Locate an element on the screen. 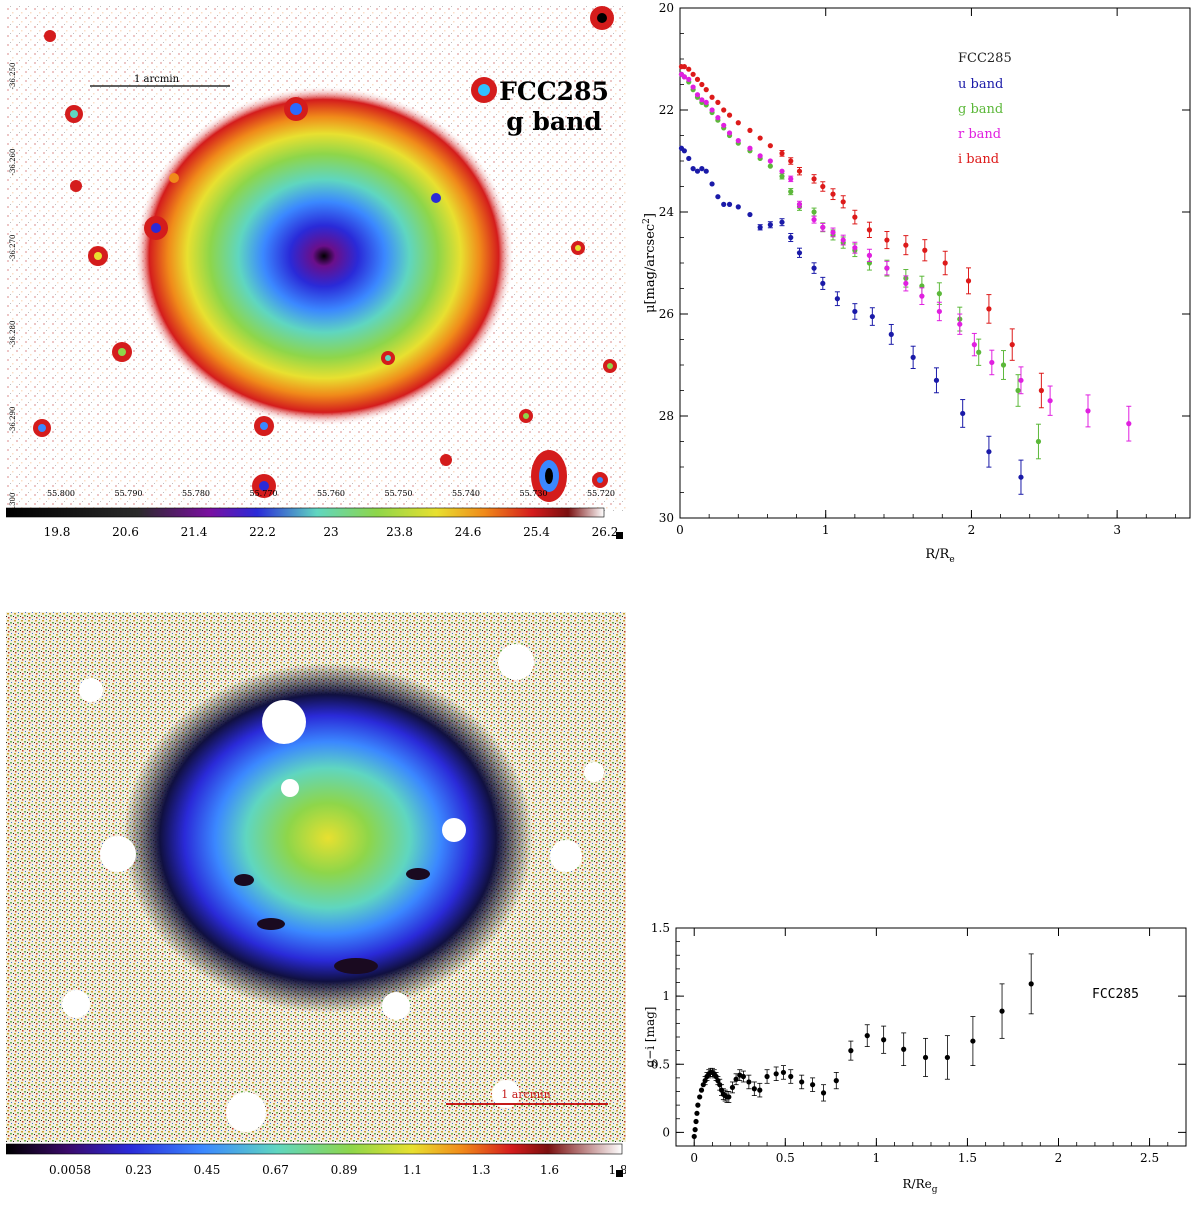  y-tick-label: 26 is located at coordinates (666, 314).